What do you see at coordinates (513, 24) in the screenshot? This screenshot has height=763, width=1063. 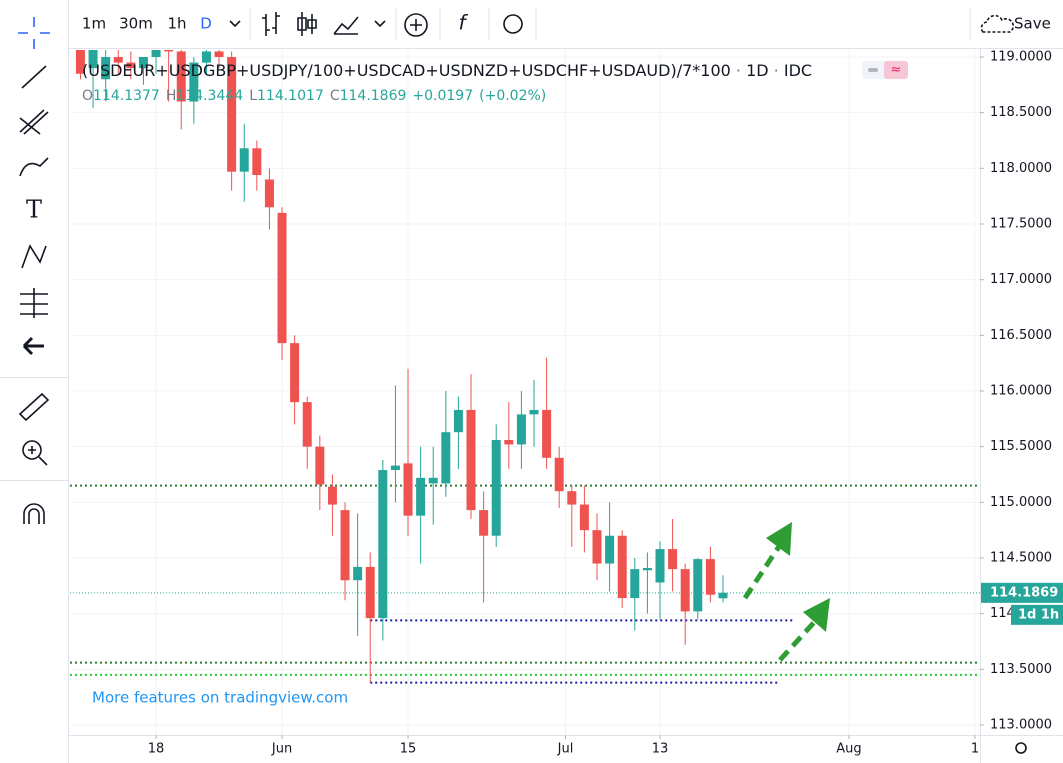 I see `alert-icon` at bounding box center [513, 24].